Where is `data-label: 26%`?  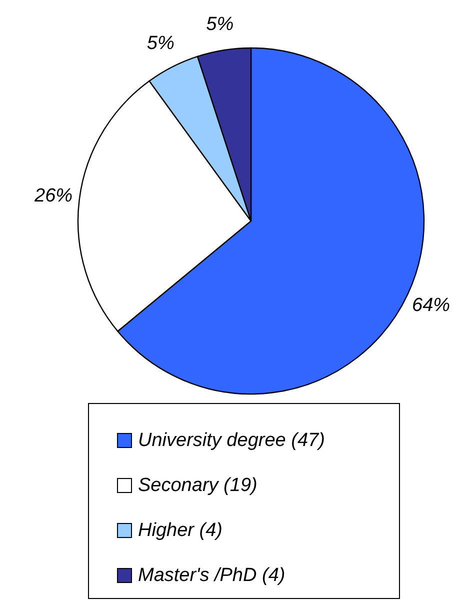
data-label: 26% is located at coordinates (53, 196).